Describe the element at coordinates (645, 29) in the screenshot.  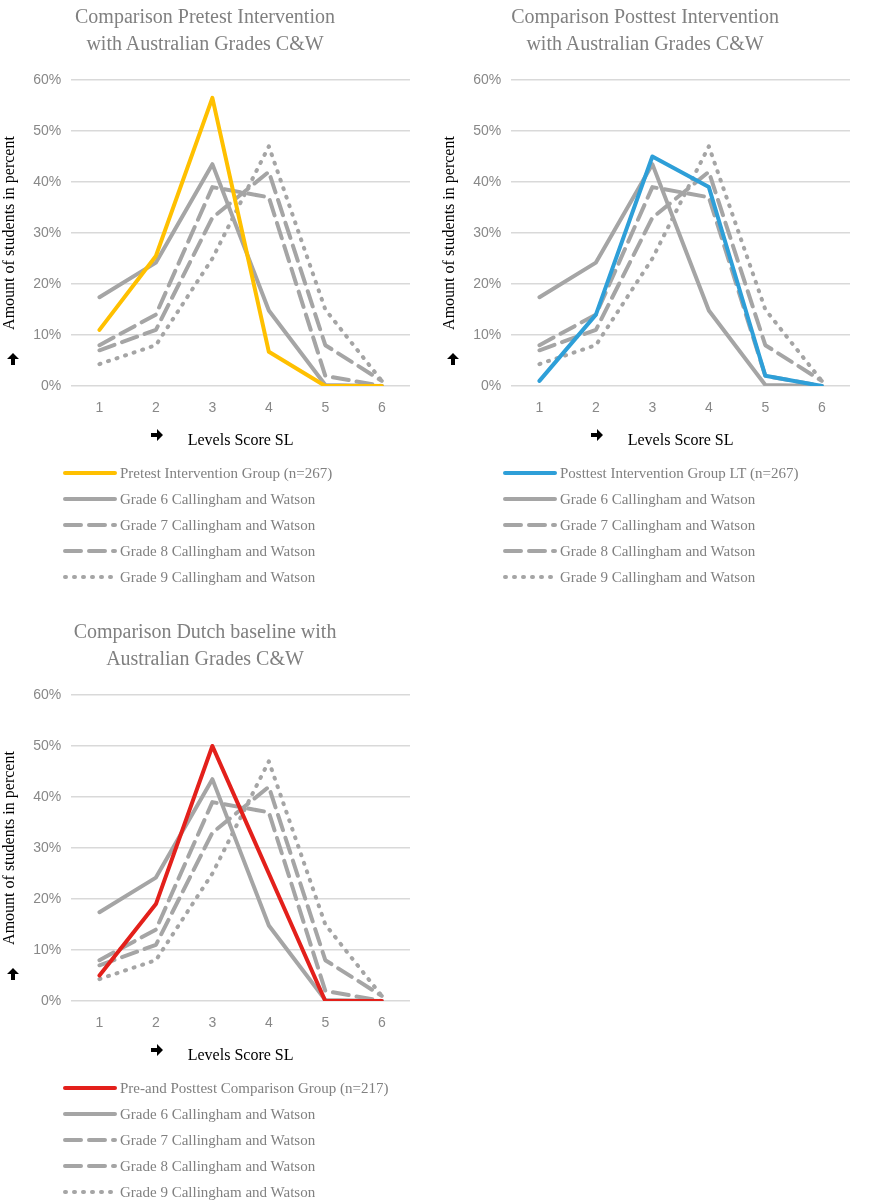
I see `chart-title: Comparison Posttest Intervention with Australian Grades C&W` at that location.